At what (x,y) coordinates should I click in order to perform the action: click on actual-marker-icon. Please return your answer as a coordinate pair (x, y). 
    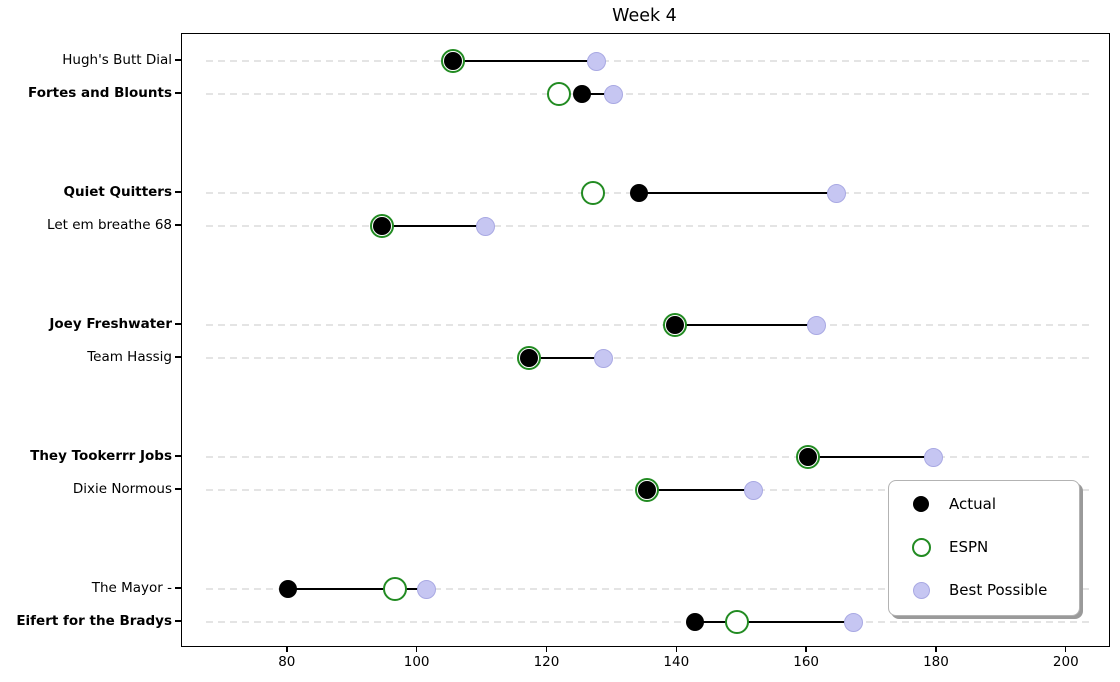
    Looking at the image, I should click on (921, 504).